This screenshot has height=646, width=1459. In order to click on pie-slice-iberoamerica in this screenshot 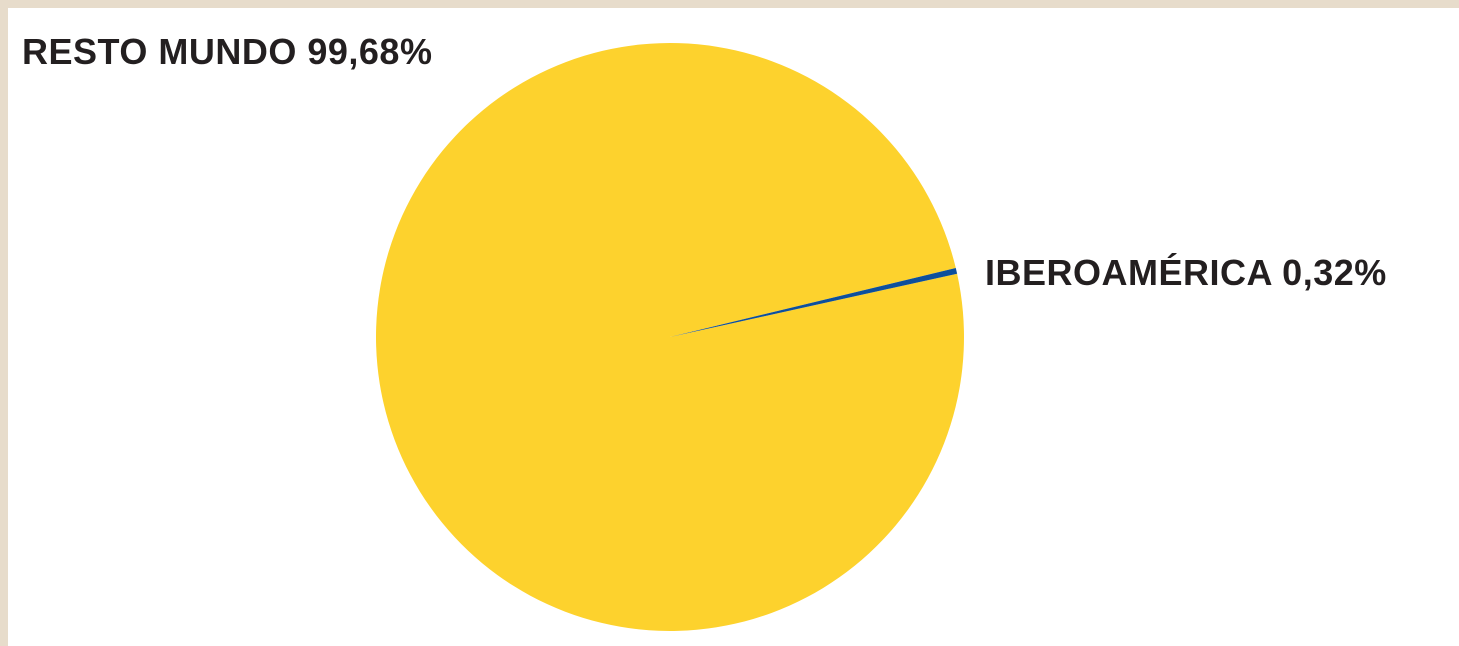, I will do `click(814, 302)`.